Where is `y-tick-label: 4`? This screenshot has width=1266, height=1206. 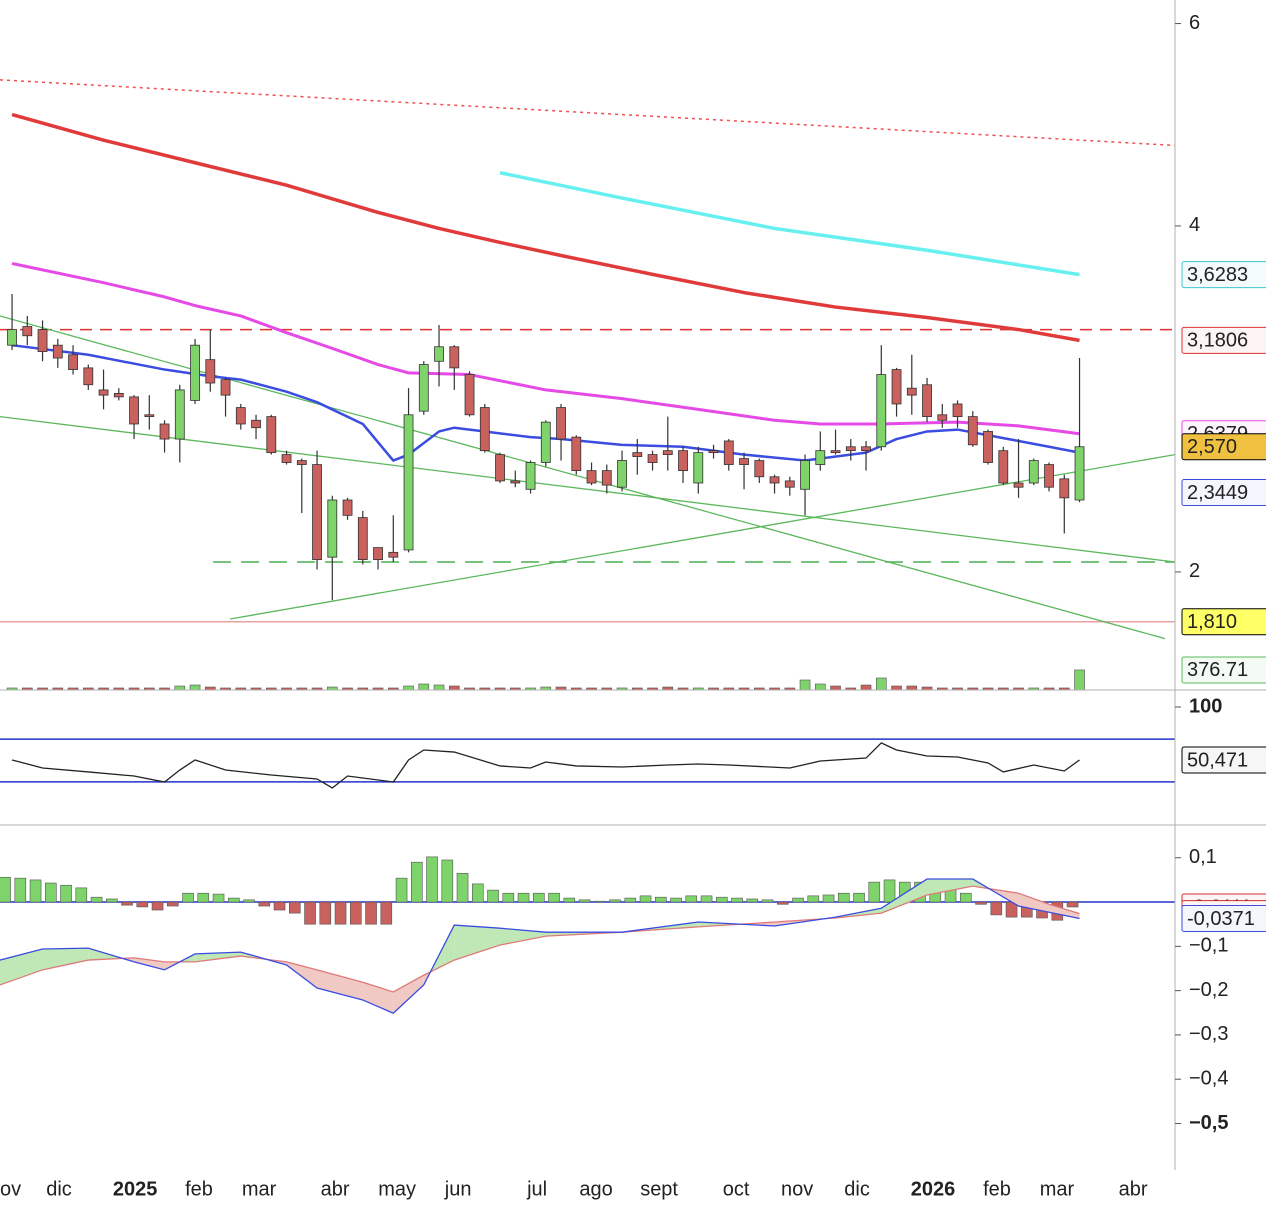
y-tick-label: 4 is located at coordinates (1194, 225).